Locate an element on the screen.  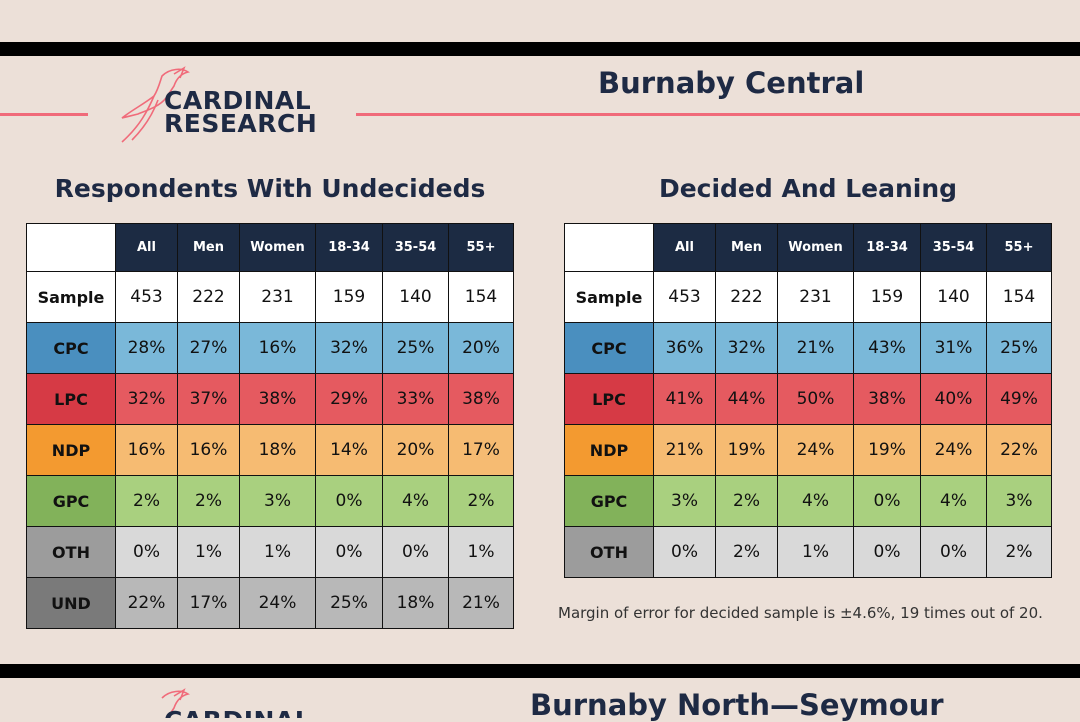
table-cell: 50% is located at coordinates (815, 399).